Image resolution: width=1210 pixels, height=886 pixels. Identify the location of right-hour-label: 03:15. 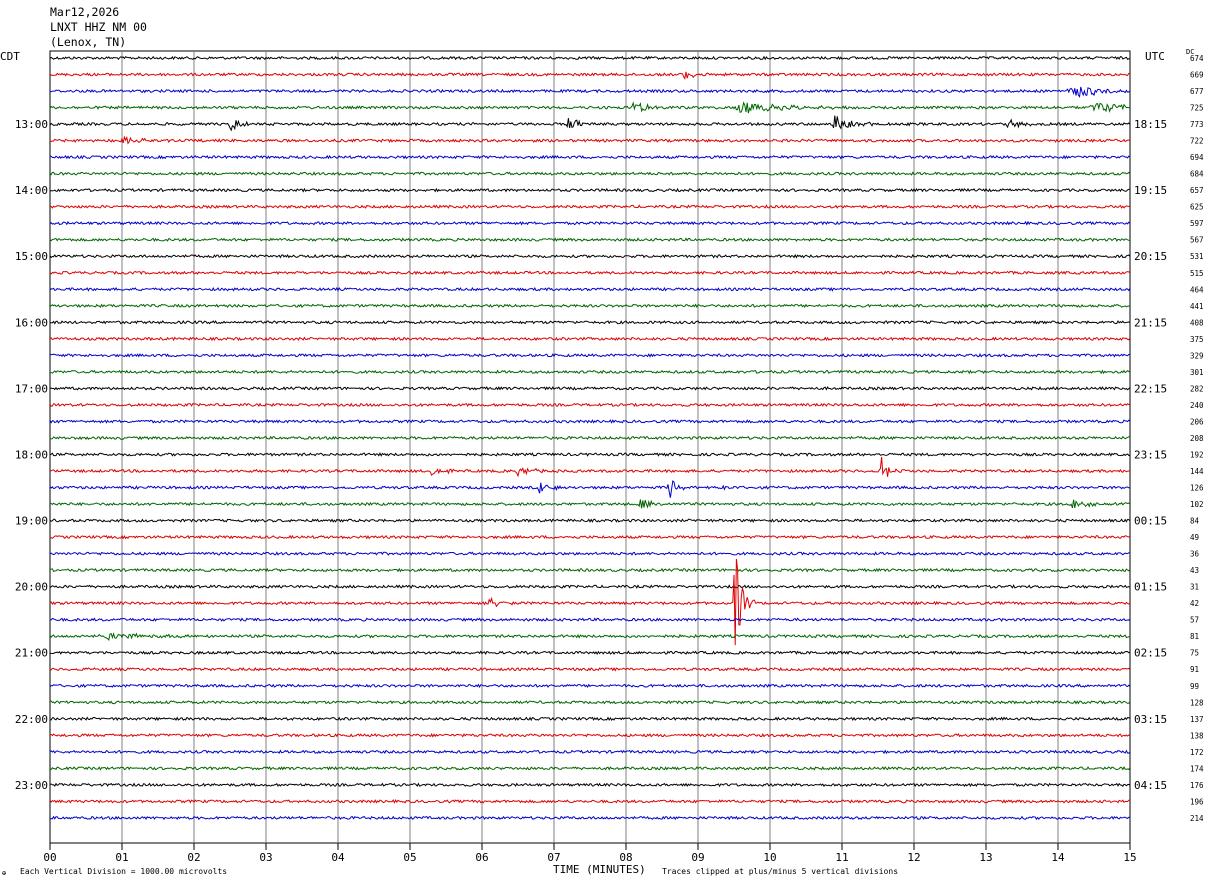
(1150, 719).